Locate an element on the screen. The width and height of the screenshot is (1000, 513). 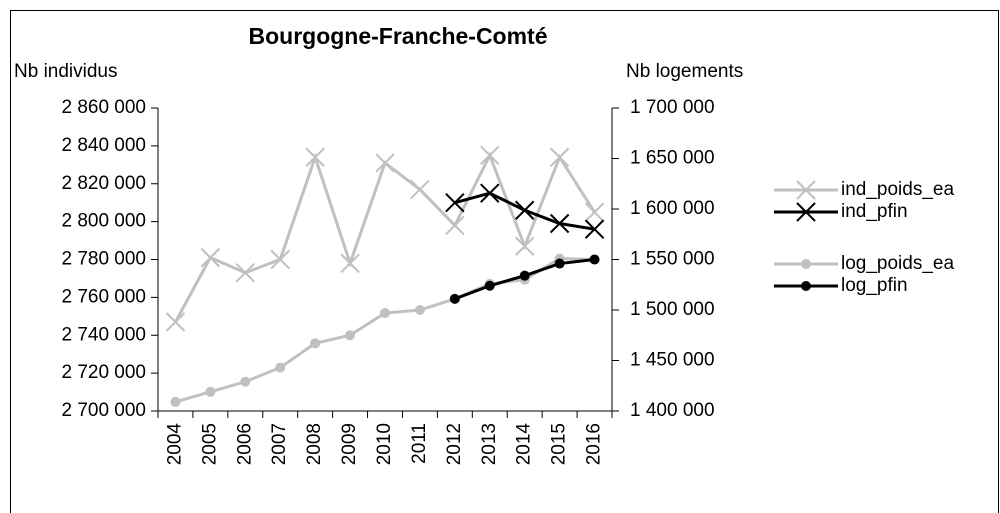
y-tick-label: 2 860 000 is located at coordinates (103, 107).